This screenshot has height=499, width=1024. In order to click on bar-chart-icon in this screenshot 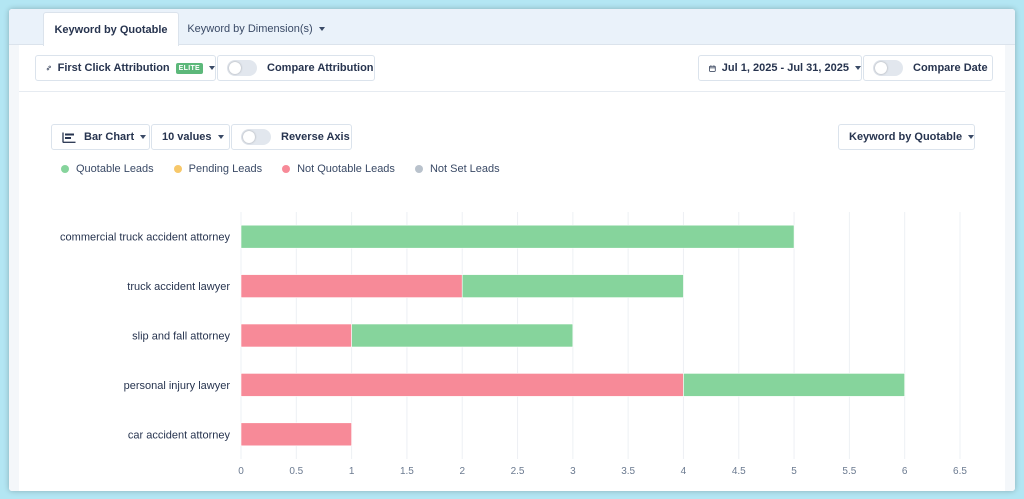, I will do `click(69, 137)`.